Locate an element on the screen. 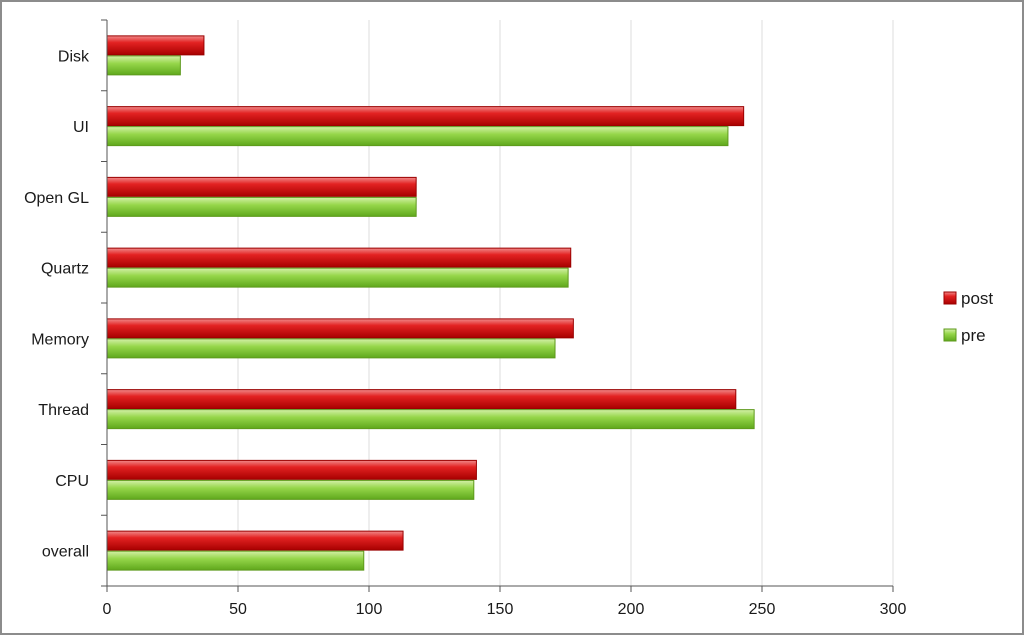 Image resolution: width=1024 pixels, height=635 pixels. bar-post-quartz is located at coordinates (339, 257).